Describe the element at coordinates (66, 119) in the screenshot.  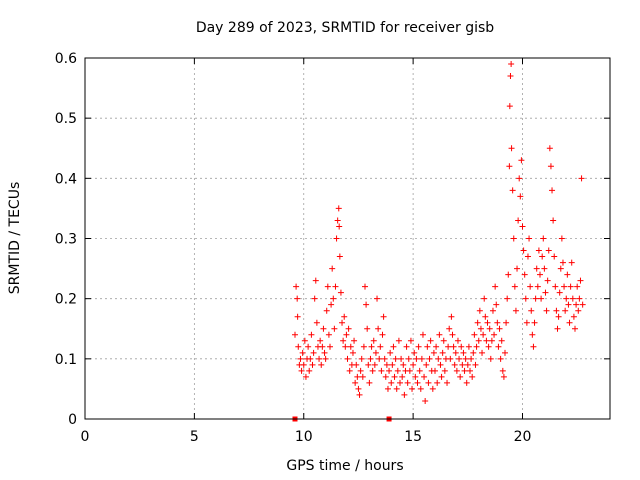
I see `y-tick-label: 0.5` at that location.